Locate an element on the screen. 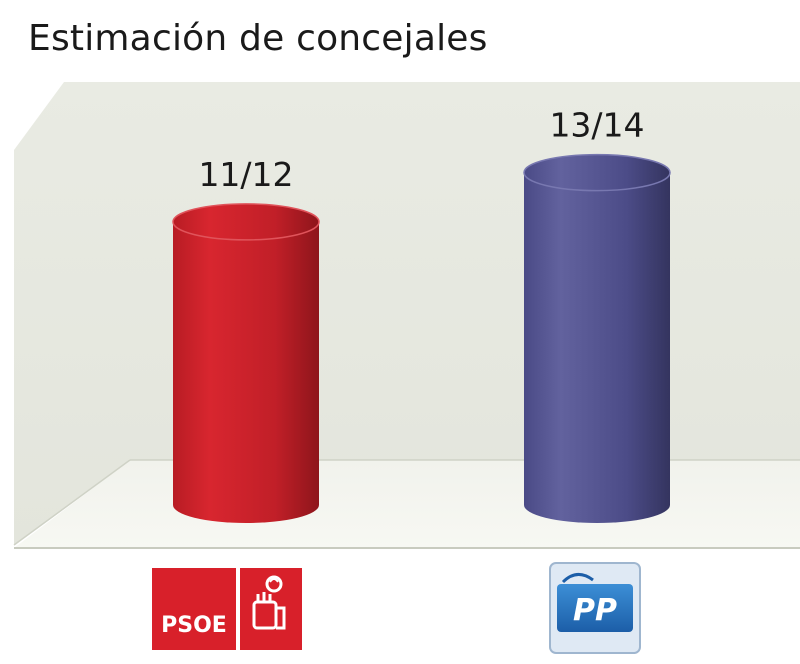 This screenshot has height=664, width=800. psoe-logo-text: PSOE is located at coordinates (194, 609).